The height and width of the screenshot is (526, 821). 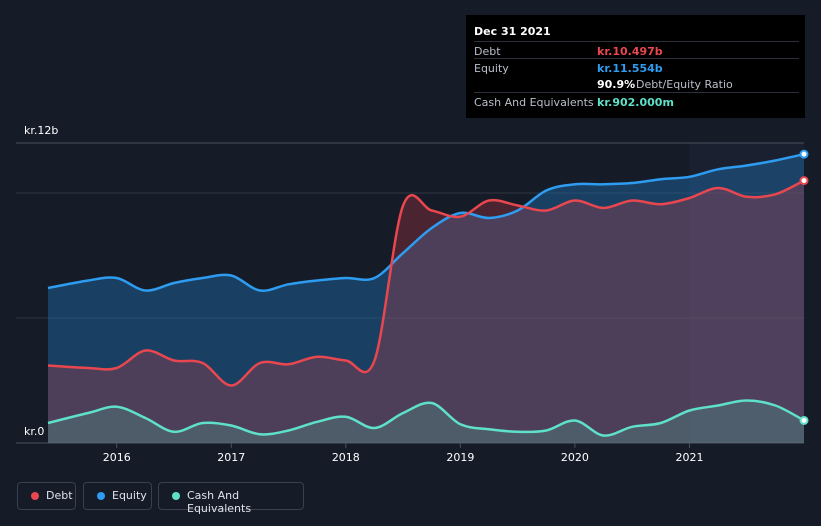 I want to click on y-axis-label: kr.0, so click(x=34, y=431).